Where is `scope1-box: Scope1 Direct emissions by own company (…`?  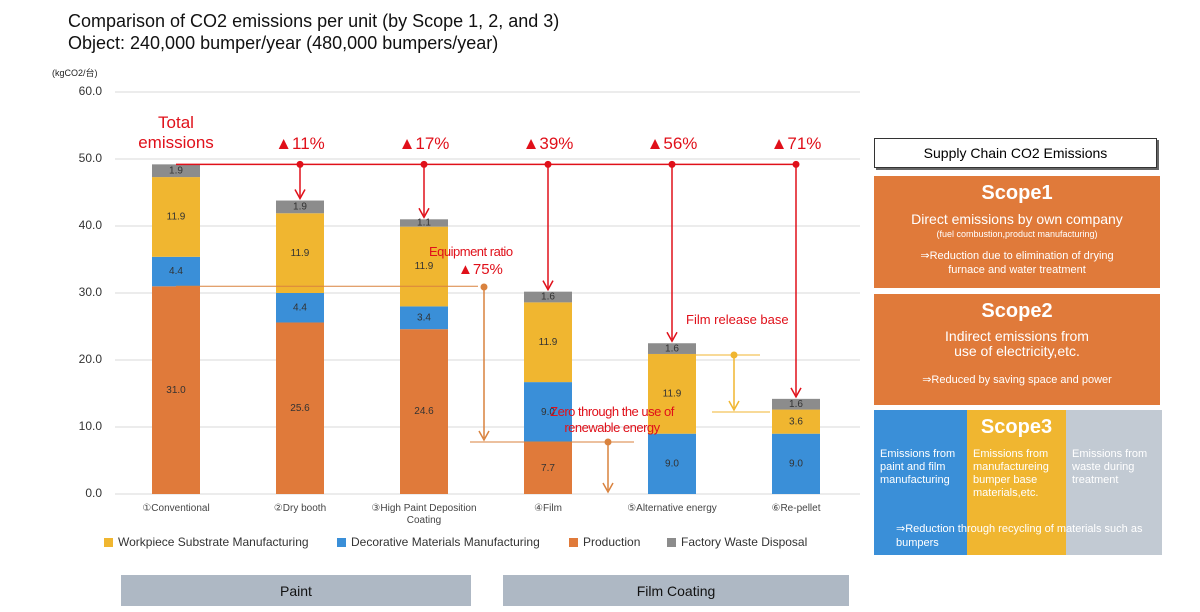 scope1-box: Scope1 Direct emissions by own company (… is located at coordinates (1017, 232).